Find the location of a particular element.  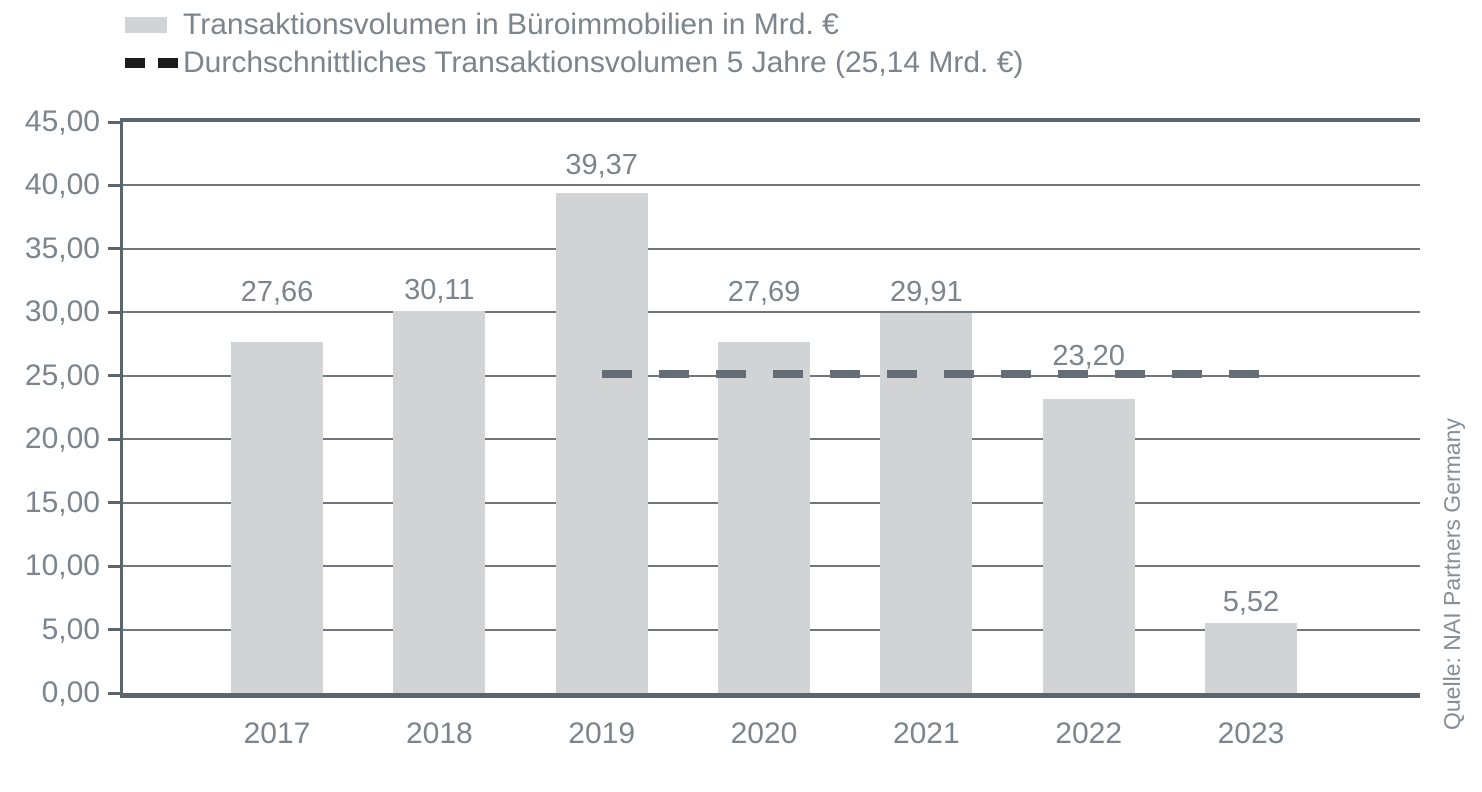

y-axis-tick-label: 25,00 is located at coordinates (62, 375).